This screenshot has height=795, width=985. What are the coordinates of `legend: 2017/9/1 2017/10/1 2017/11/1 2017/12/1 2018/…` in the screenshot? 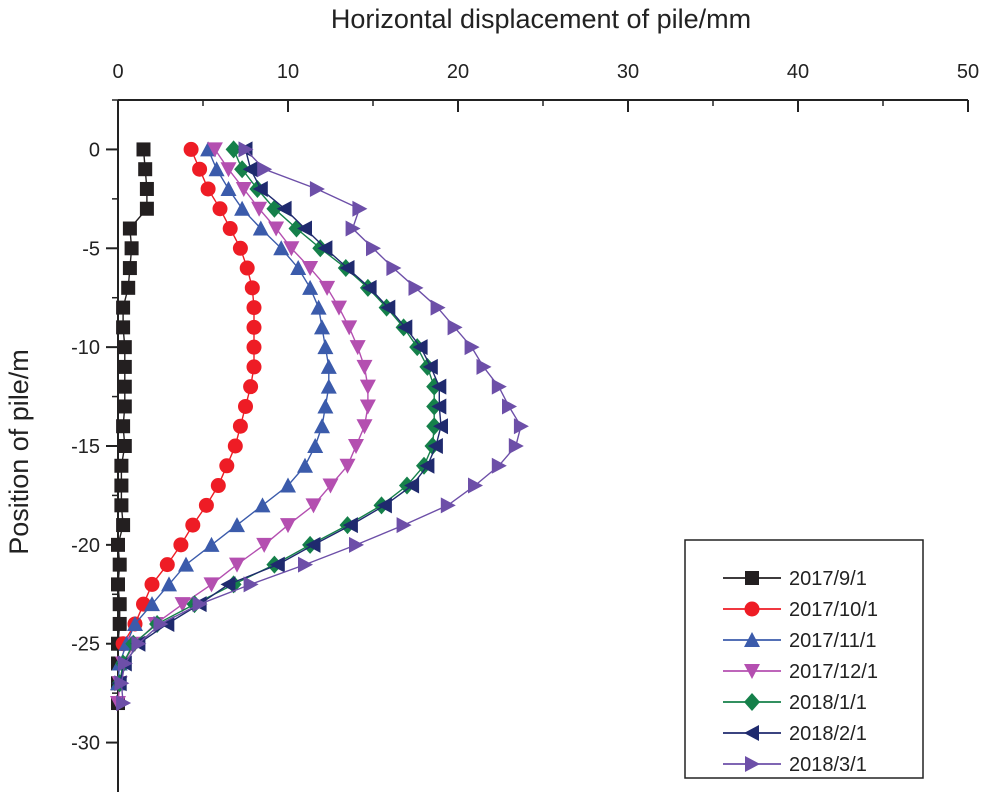 It's located at (804, 659).